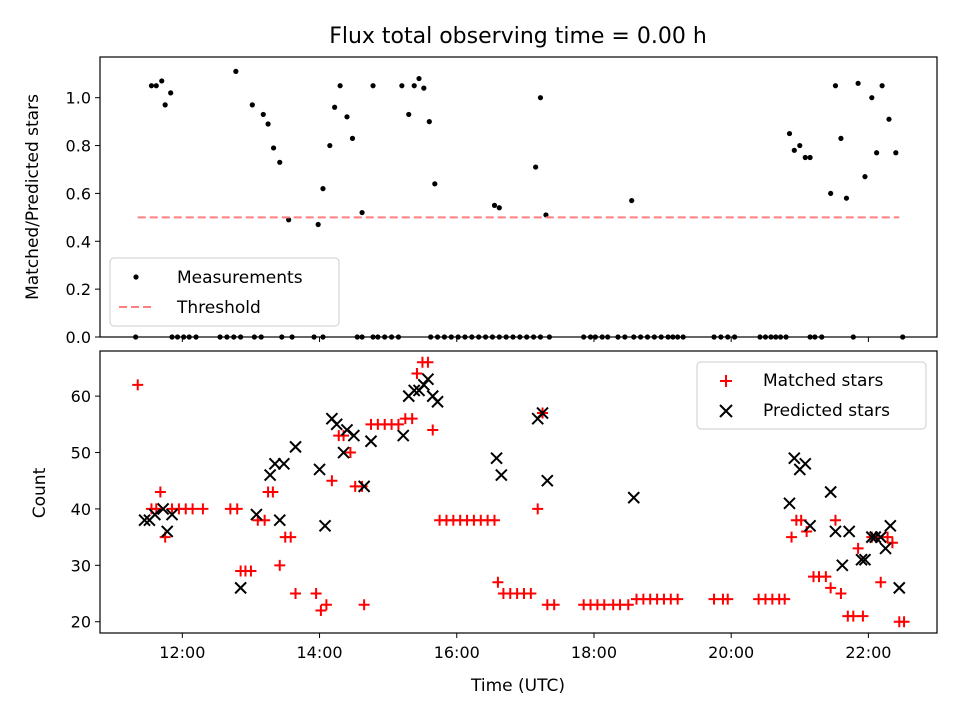 Image resolution: width=960 pixels, height=720 pixels. Describe the element at coordinates (811, 395) in the screenshot. I see `bottom-legend-box` at that location.